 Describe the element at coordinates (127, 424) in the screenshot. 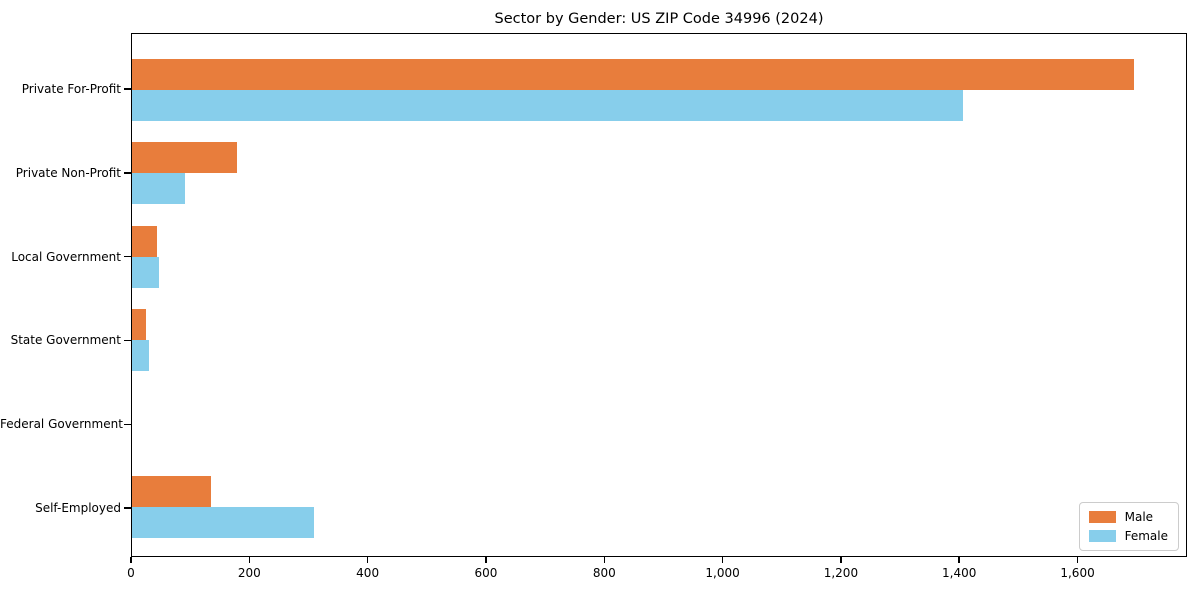

I see `y-tick-mark-federal-government` at that location.